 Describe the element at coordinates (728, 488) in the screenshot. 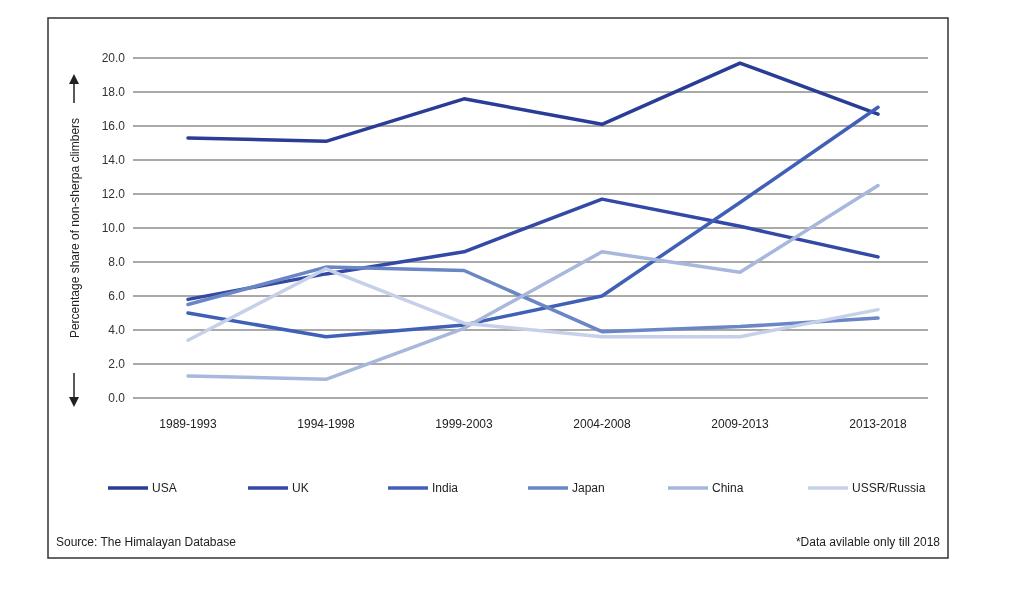

I see `legend-label: China` at that location.